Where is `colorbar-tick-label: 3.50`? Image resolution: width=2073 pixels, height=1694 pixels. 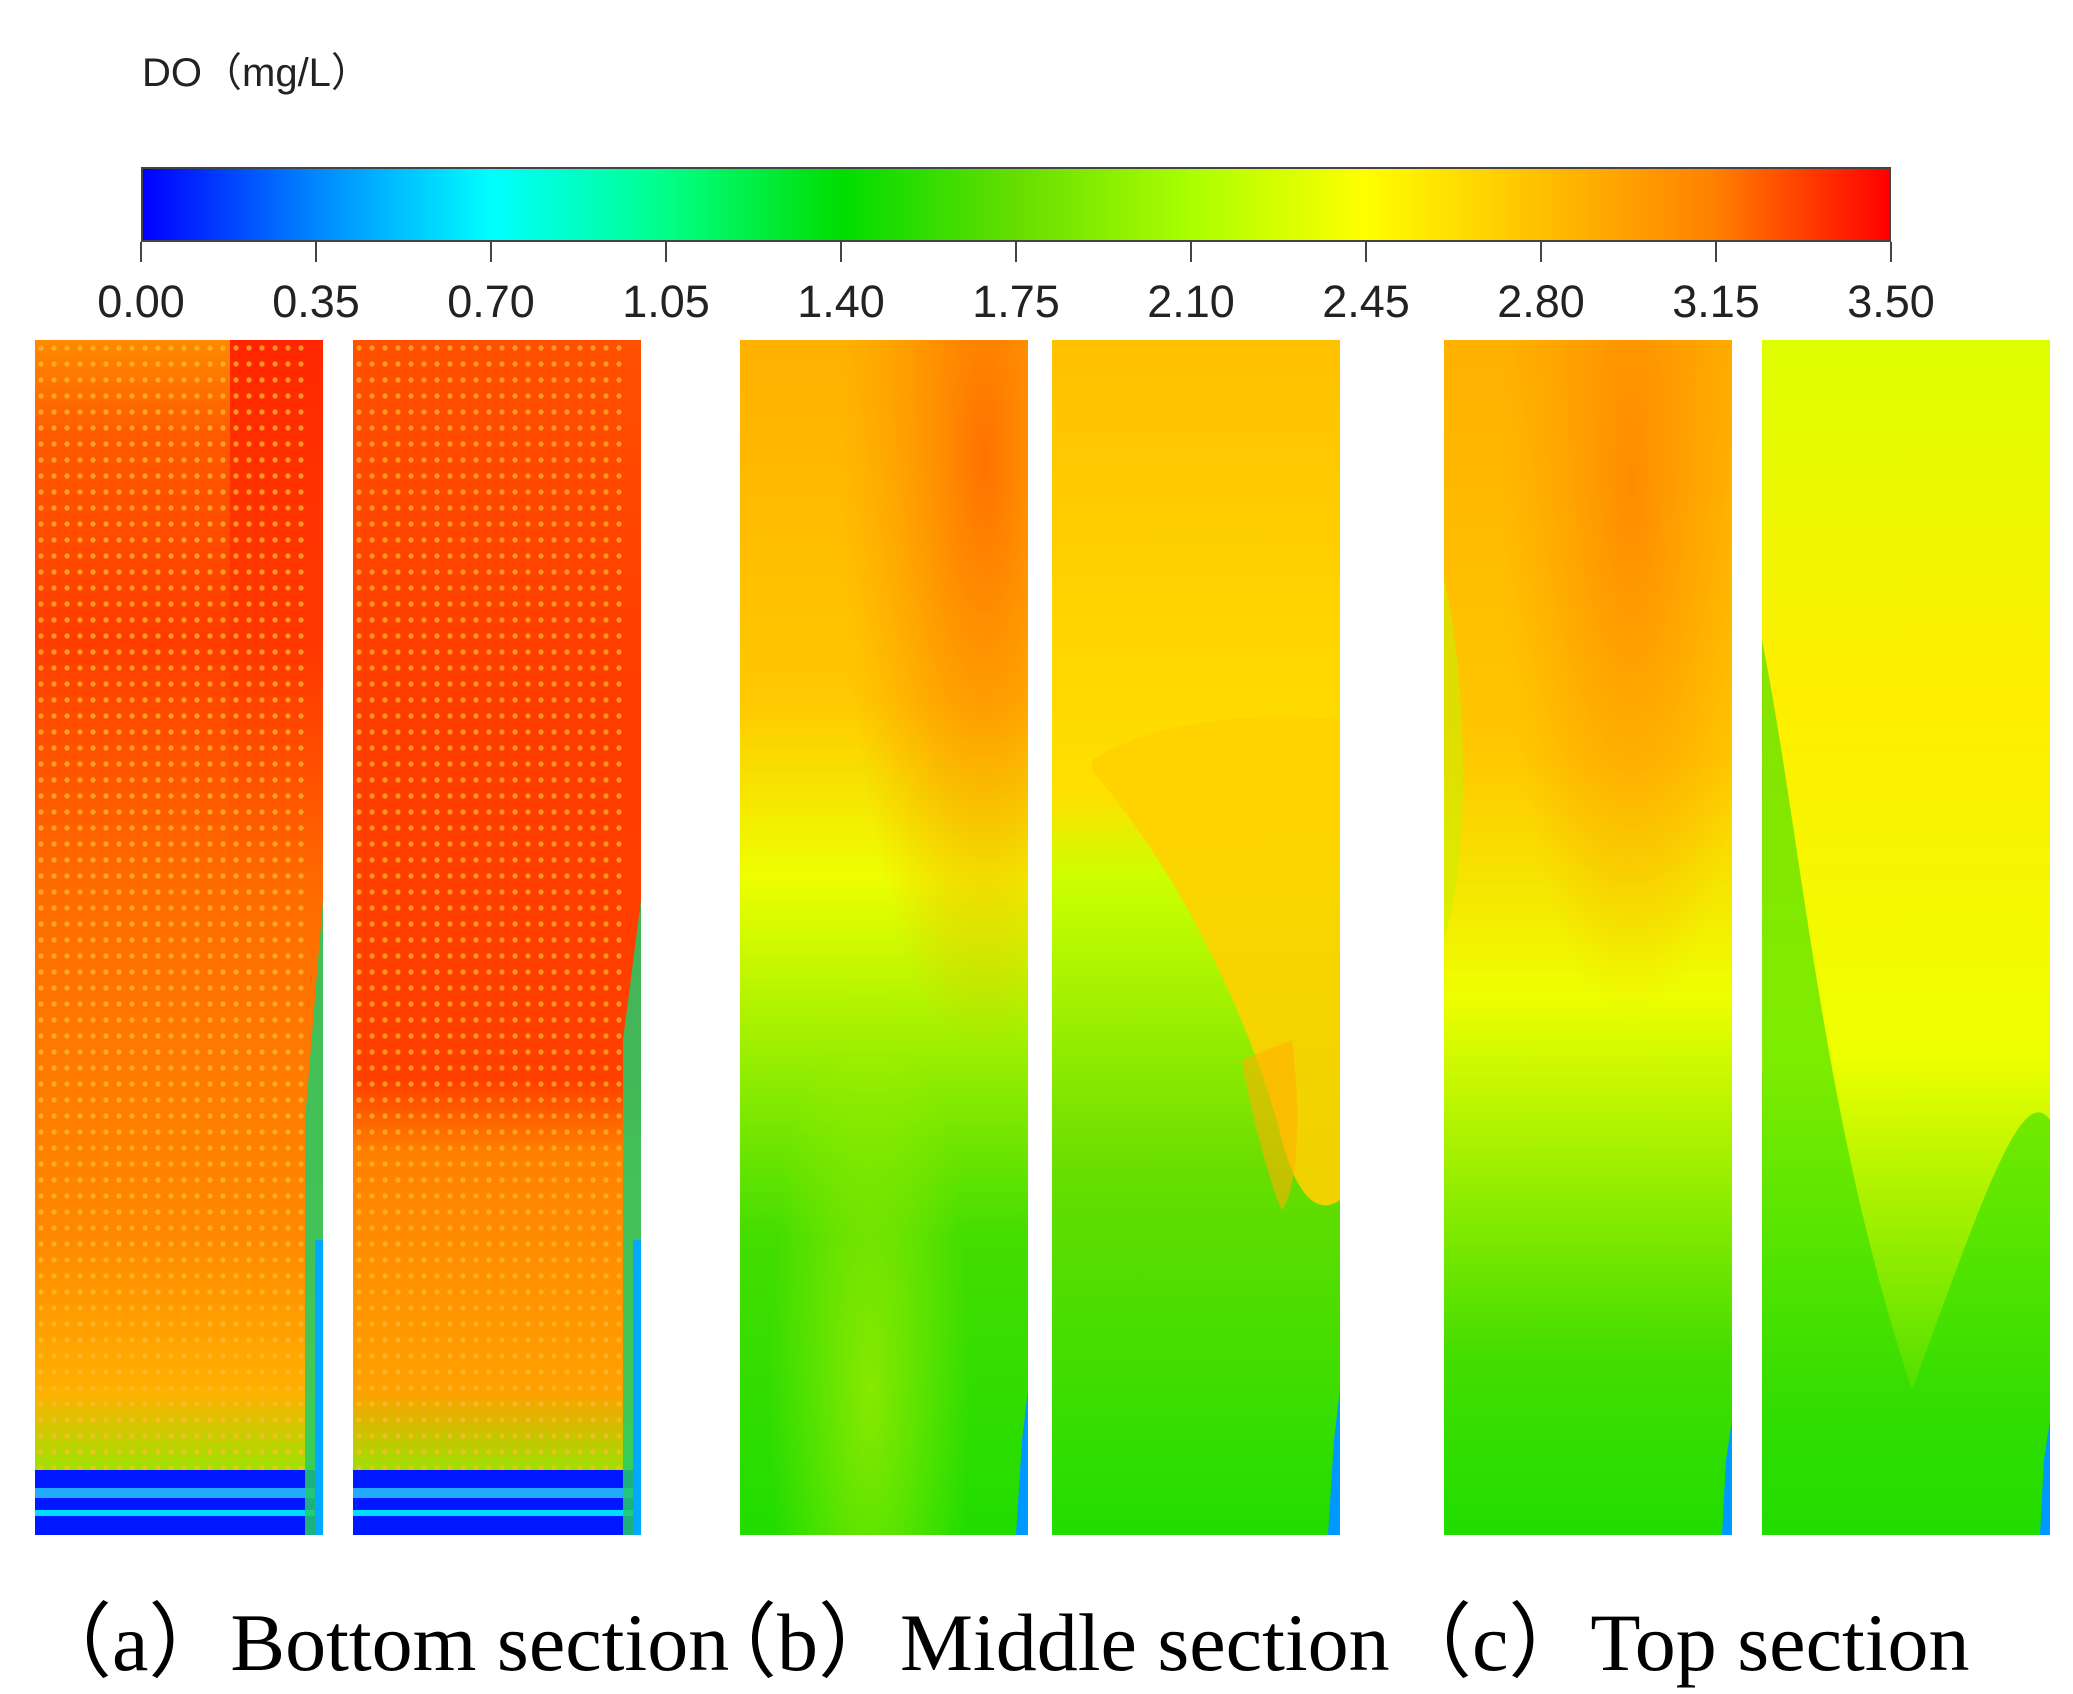 colorbar-tick-label: 3.50 is located at coordinates (1891, 301).